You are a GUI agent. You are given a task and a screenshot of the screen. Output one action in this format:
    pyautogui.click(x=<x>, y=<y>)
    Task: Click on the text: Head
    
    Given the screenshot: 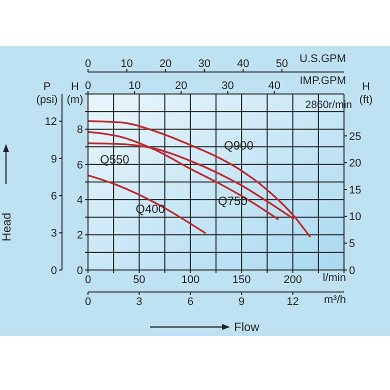 What is the action you would take?
    pyautogui.click(x=7, y=227)
    